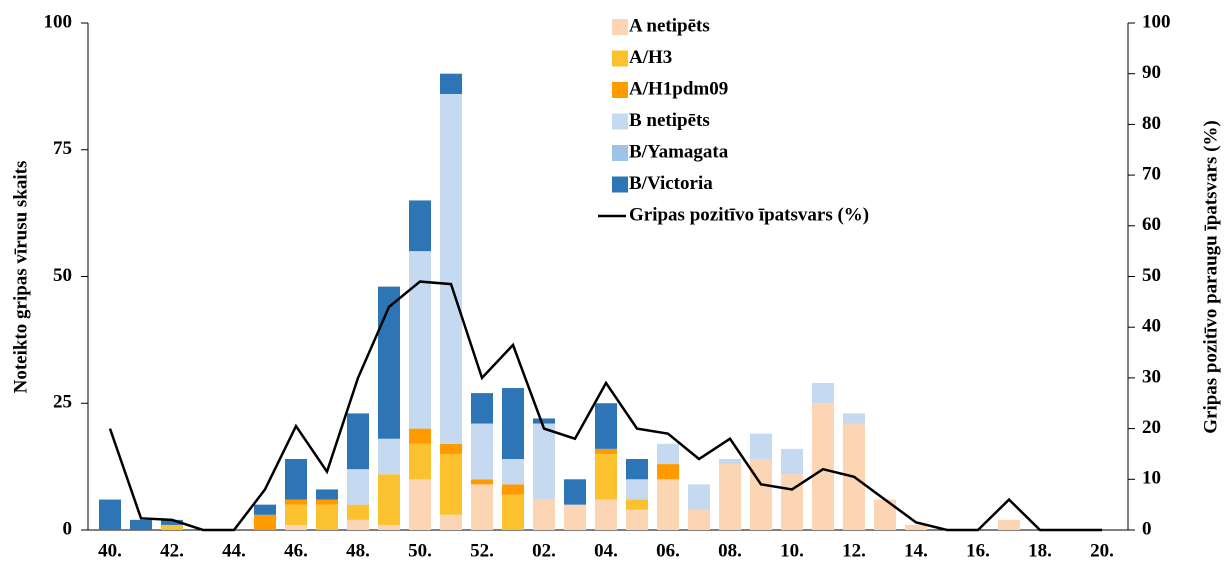  I want to click on y-tick-label: 50, so click(62, 275).